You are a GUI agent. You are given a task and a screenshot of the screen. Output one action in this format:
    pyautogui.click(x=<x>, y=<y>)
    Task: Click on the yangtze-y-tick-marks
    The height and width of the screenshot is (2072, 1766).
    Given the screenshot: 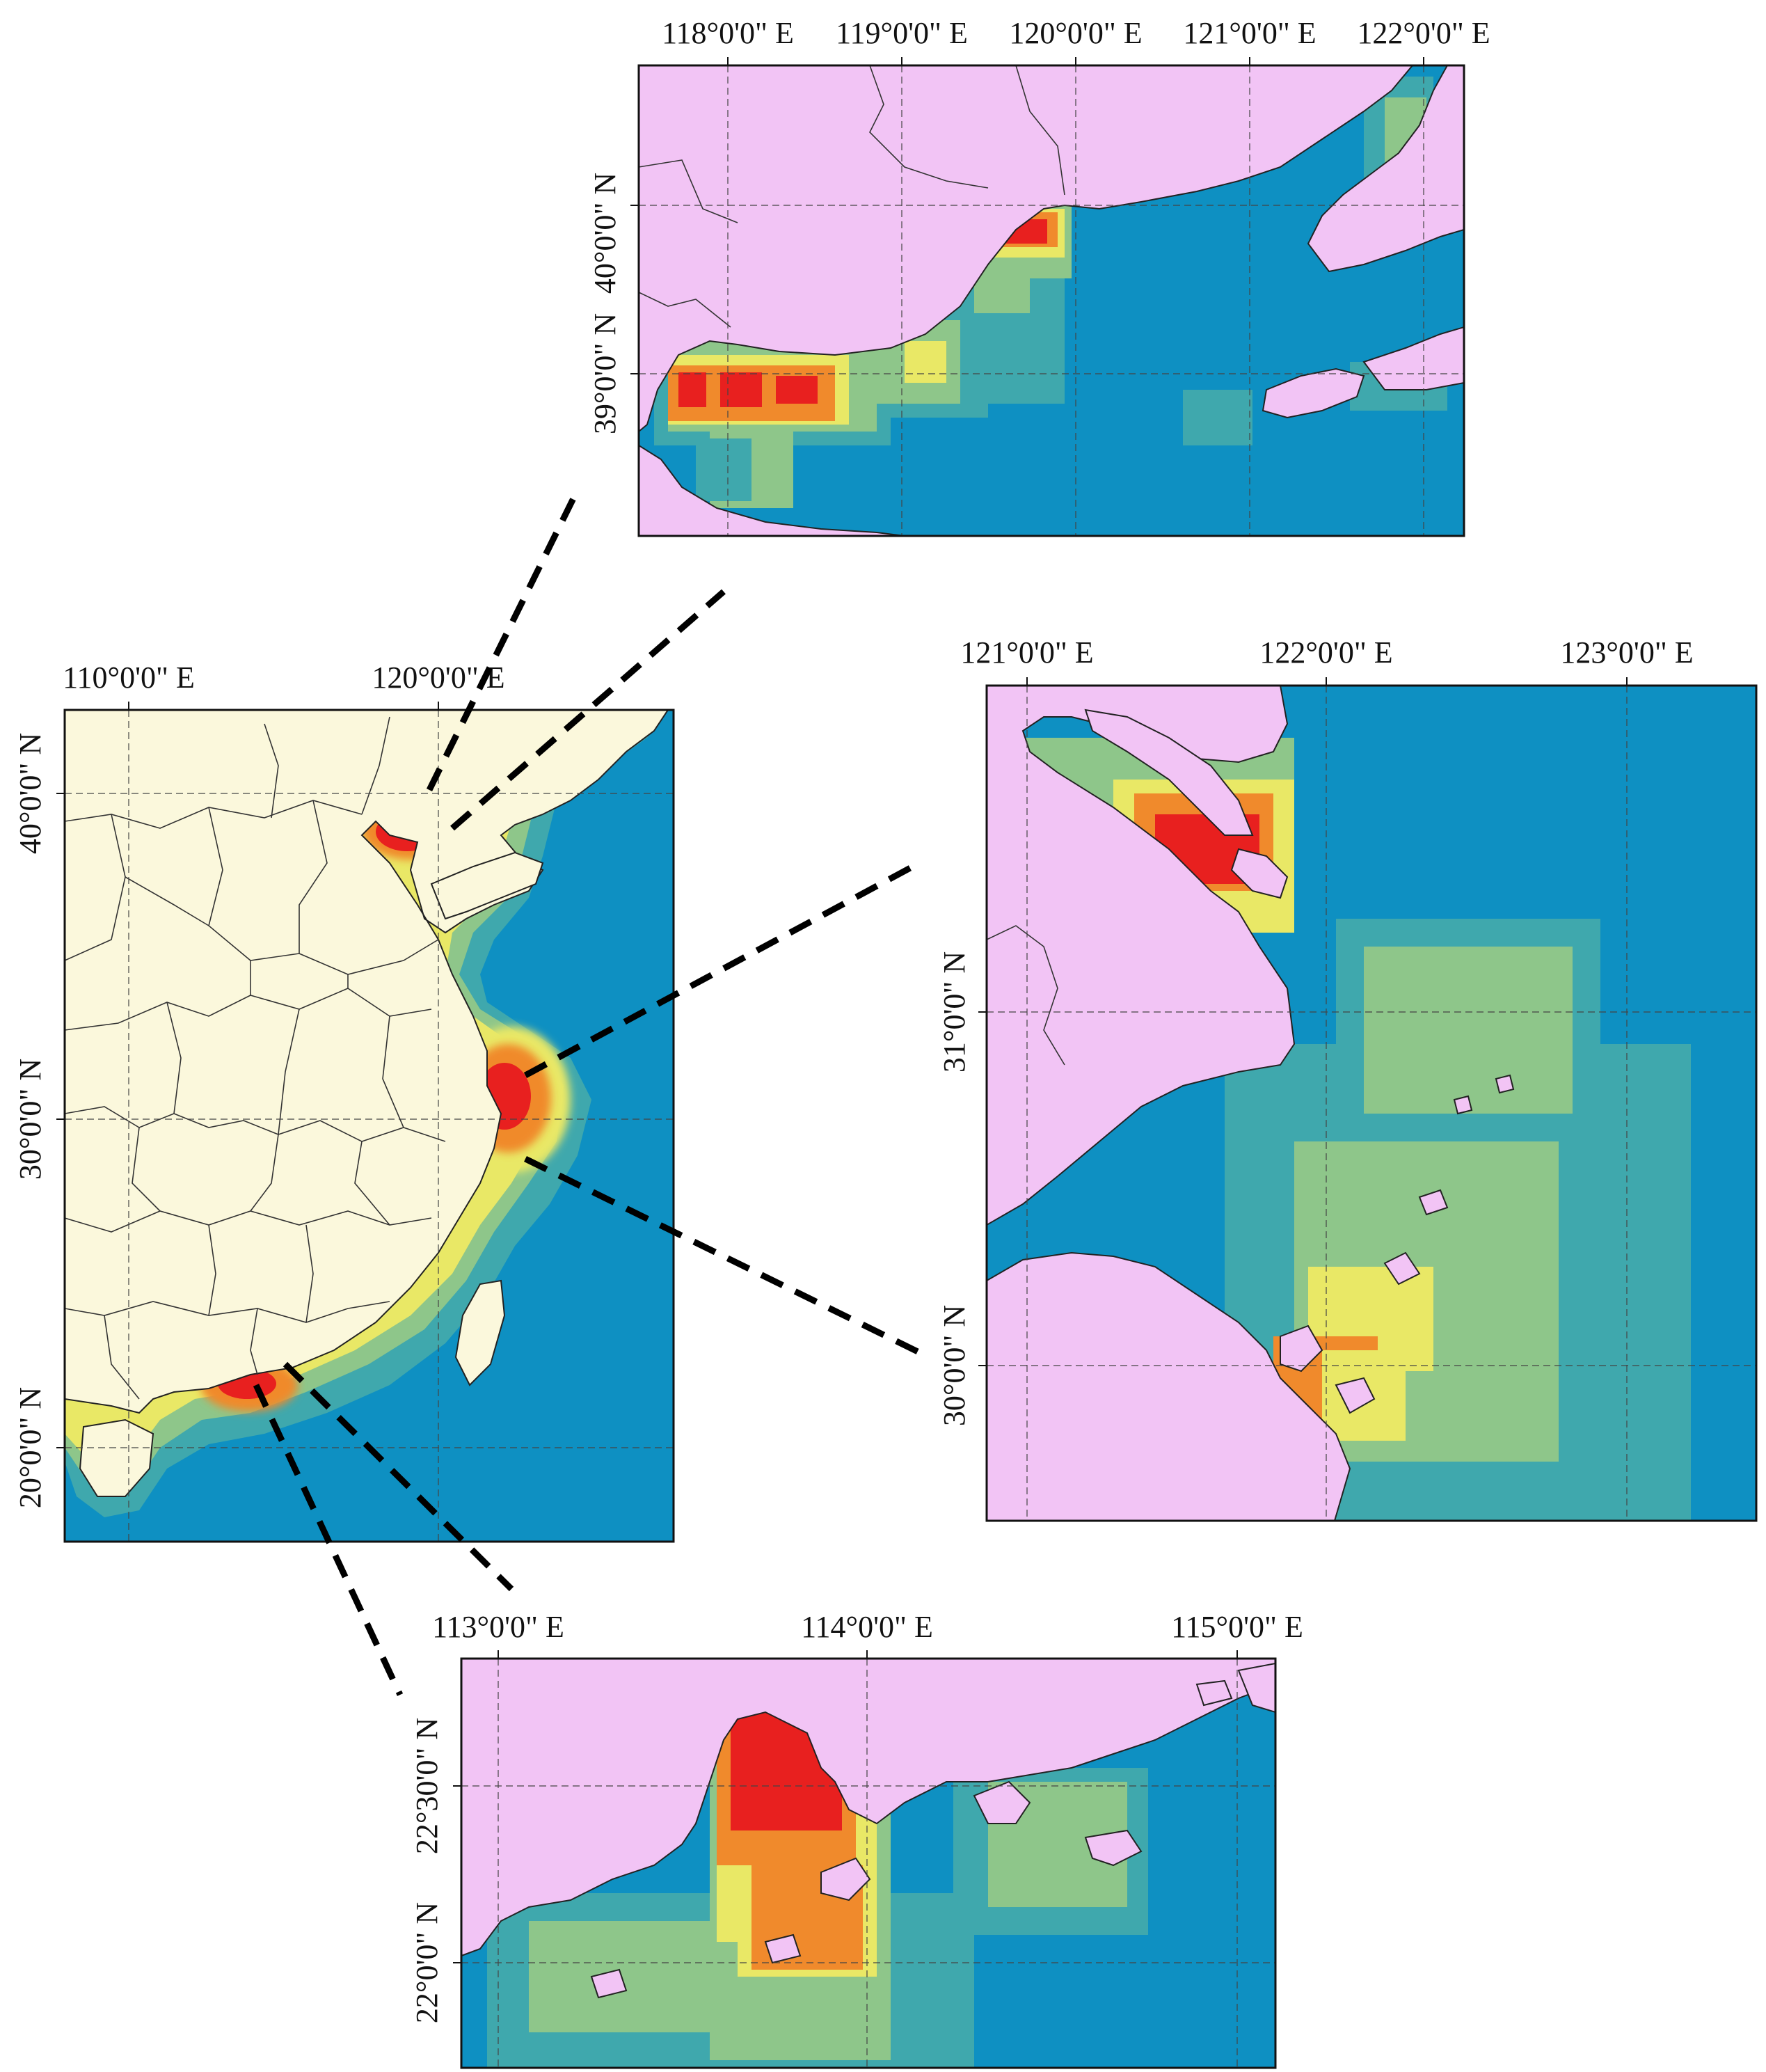 What is the action you would take?
    pyautogui.click(x=983, y=1188)
    